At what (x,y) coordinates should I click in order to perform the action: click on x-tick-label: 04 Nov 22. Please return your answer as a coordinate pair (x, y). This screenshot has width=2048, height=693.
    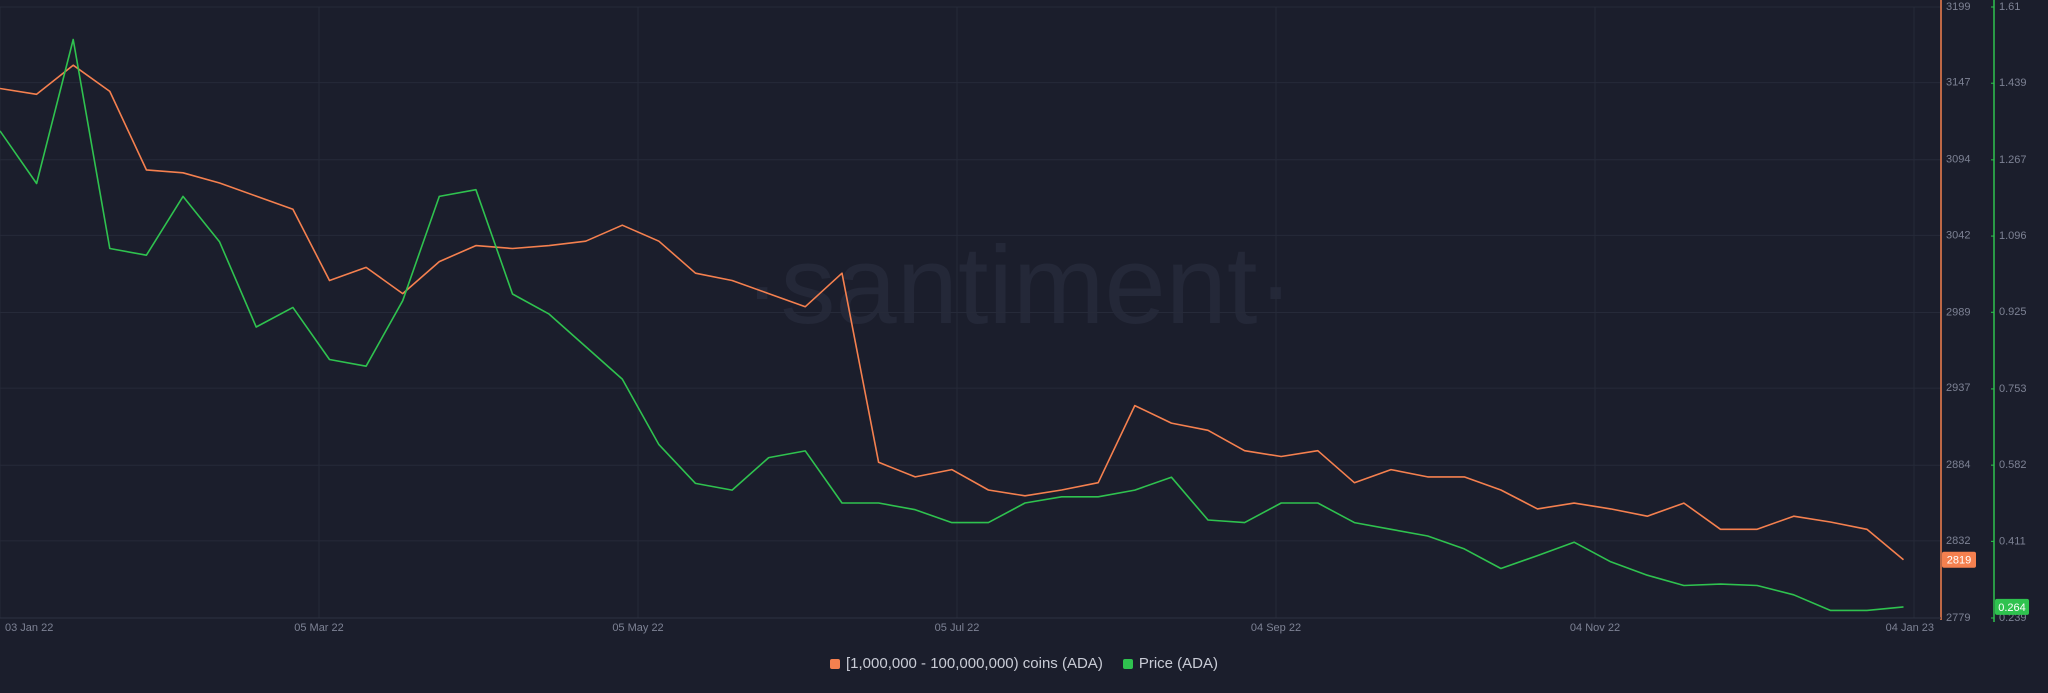
    Looking at the image, I should click on (1595, 628).